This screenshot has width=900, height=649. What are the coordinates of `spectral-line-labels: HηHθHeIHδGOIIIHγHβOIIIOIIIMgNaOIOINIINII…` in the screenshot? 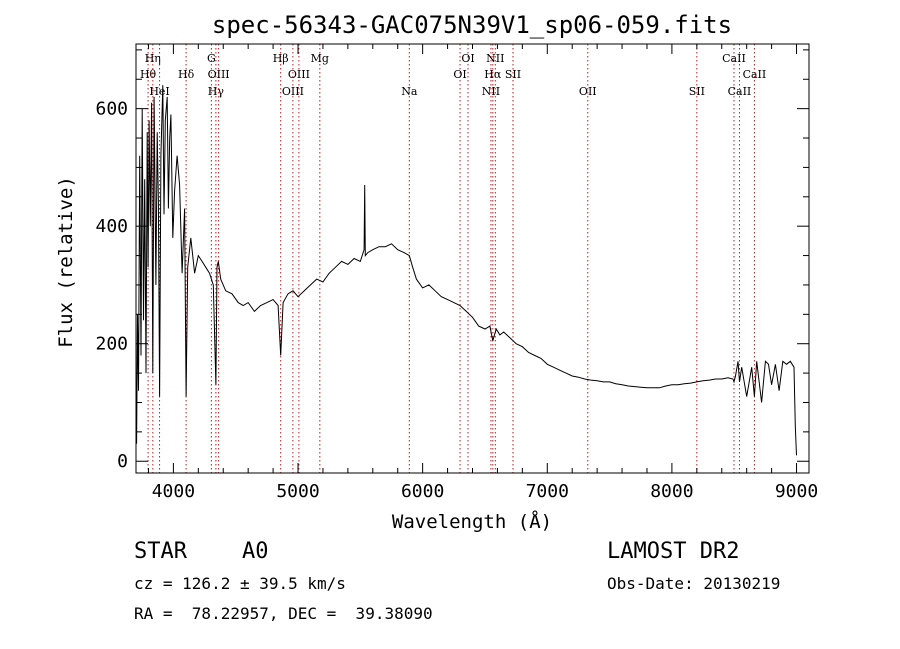 It's located at (453, 75).